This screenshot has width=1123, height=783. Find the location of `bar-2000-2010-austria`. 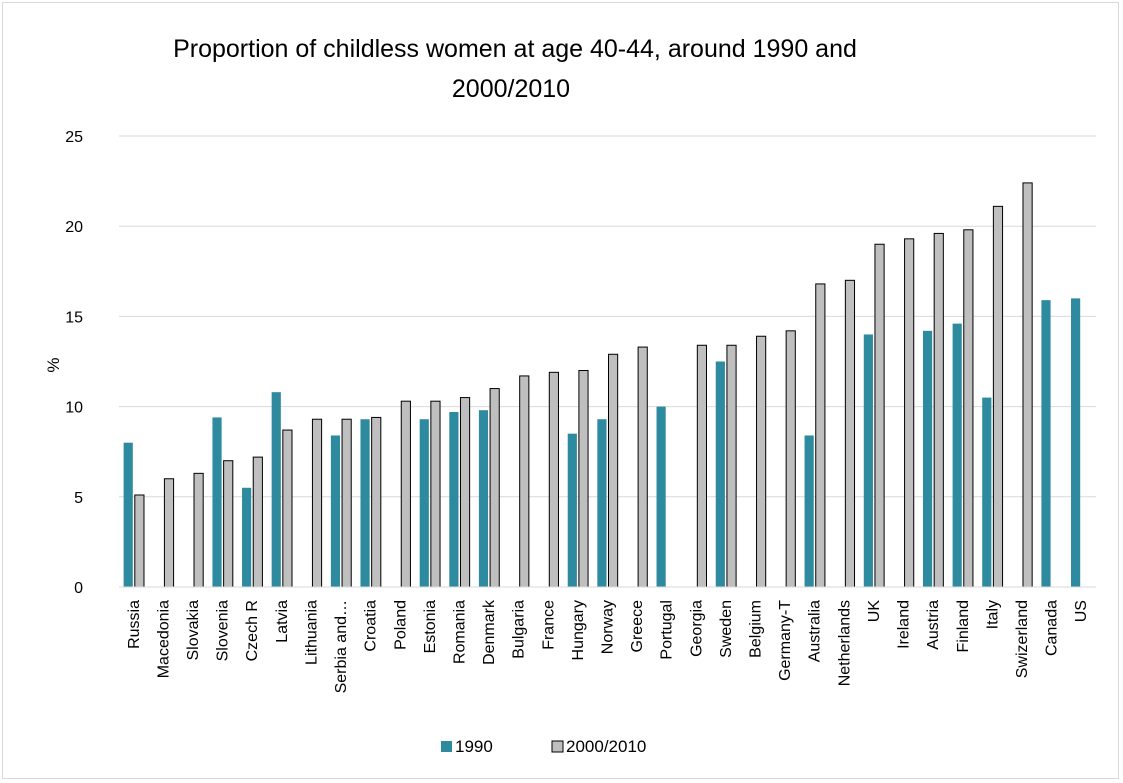

bar-2000-2010-austria is located at coordinates (938, 410).